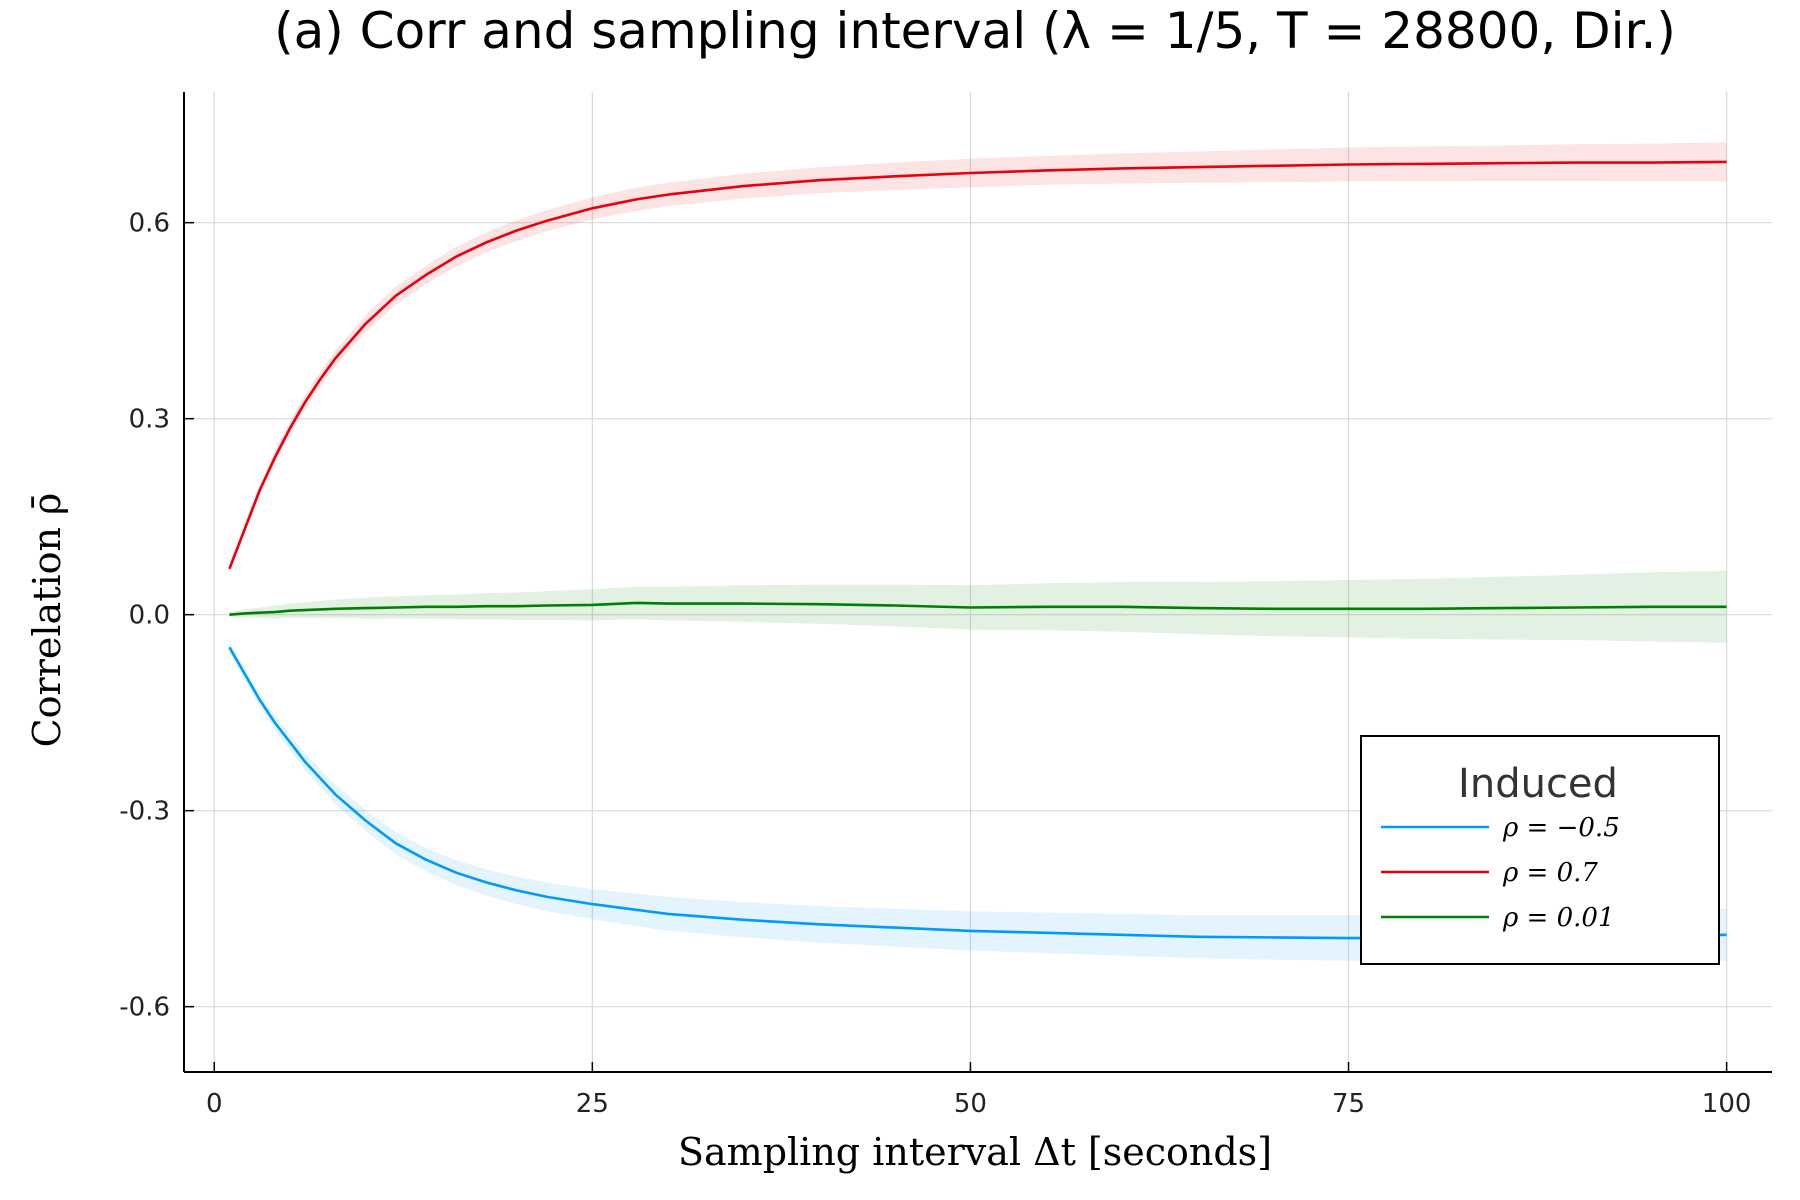 The width and height of the screenshot is (1800, 1200). I want to click on x-tick-label: 50, so click(970, 1104).